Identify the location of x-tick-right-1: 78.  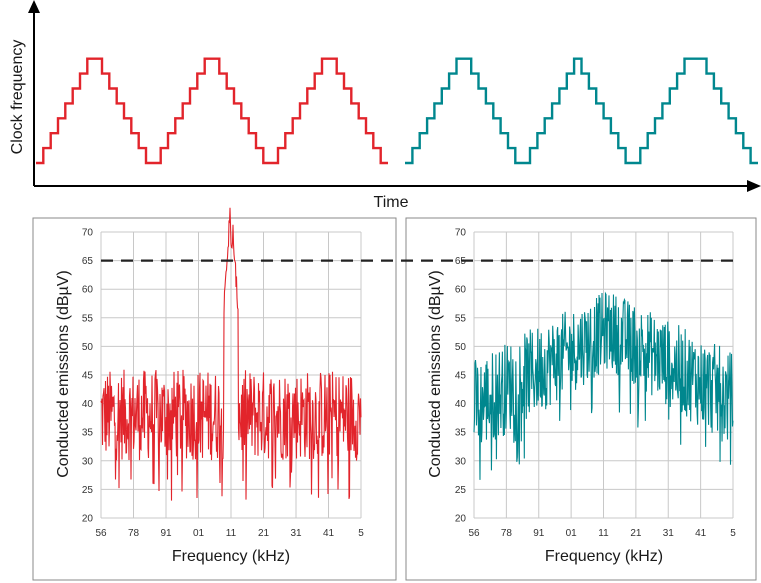
(507, 533).